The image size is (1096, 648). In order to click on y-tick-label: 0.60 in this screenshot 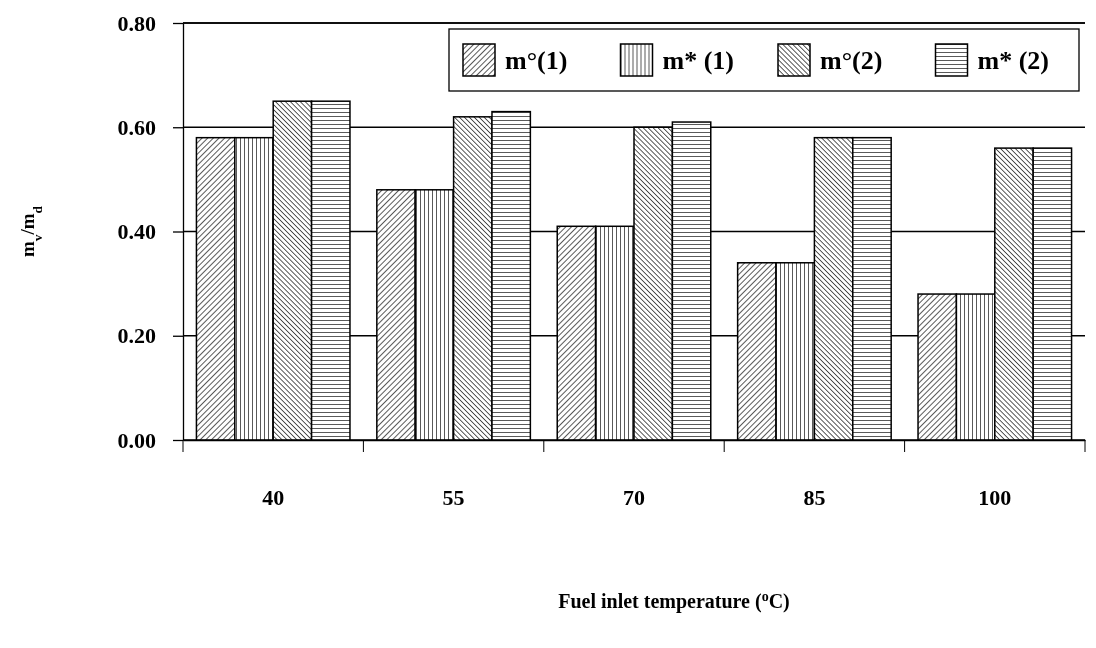, I will do `click(136, 127)`.